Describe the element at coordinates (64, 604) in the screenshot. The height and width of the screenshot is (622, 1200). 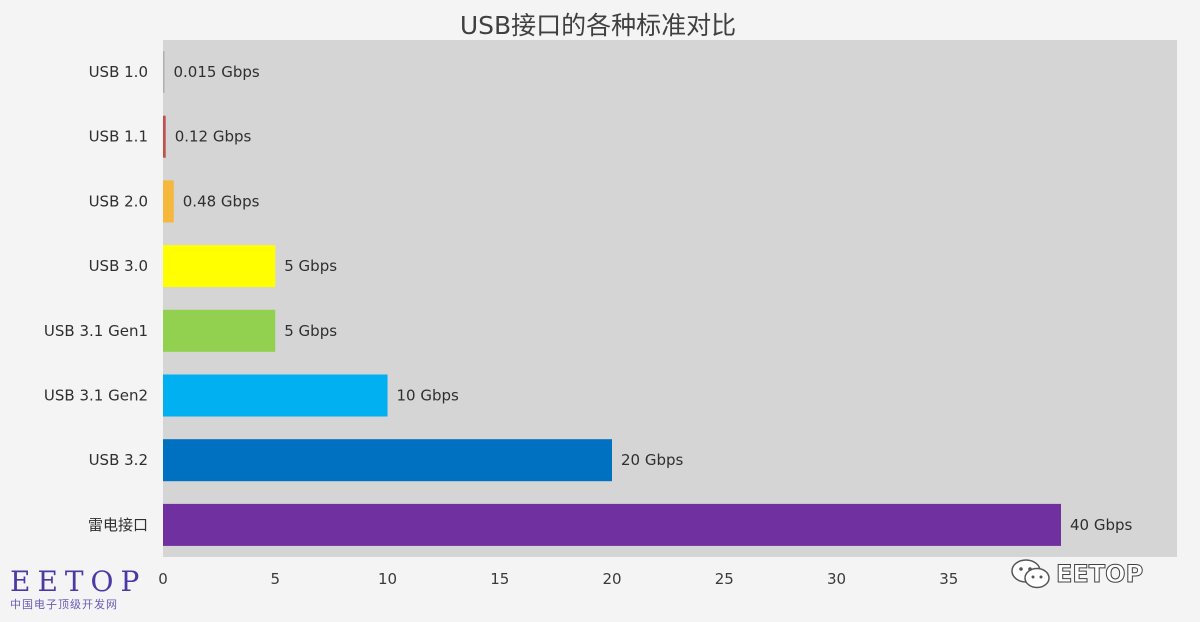
I see `eetop-logo-subtitle: 中国电子顶级开发网` at that location.